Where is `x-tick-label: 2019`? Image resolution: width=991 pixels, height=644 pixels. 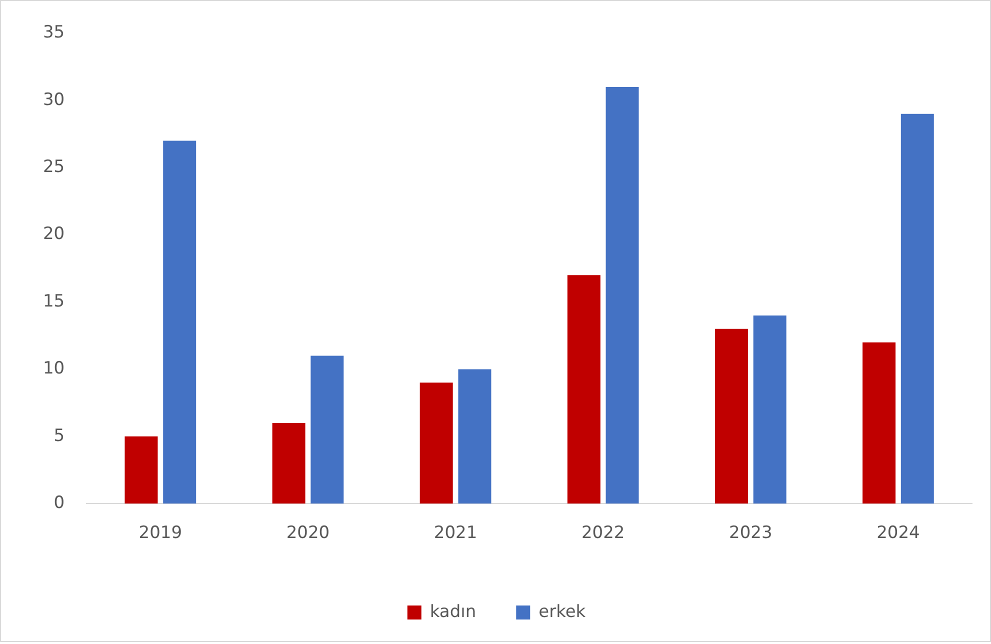 x-tick-label: 2019 is located at coordinates (160, 533).